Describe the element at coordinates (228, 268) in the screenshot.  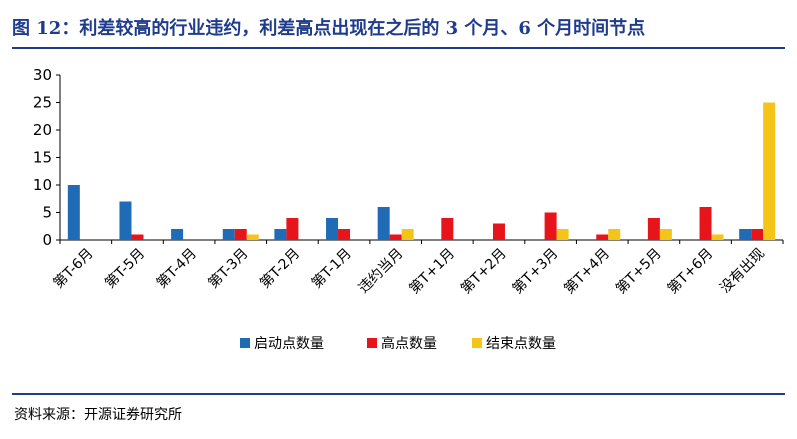
I see `x-category-label: 第T-3月` at that location.